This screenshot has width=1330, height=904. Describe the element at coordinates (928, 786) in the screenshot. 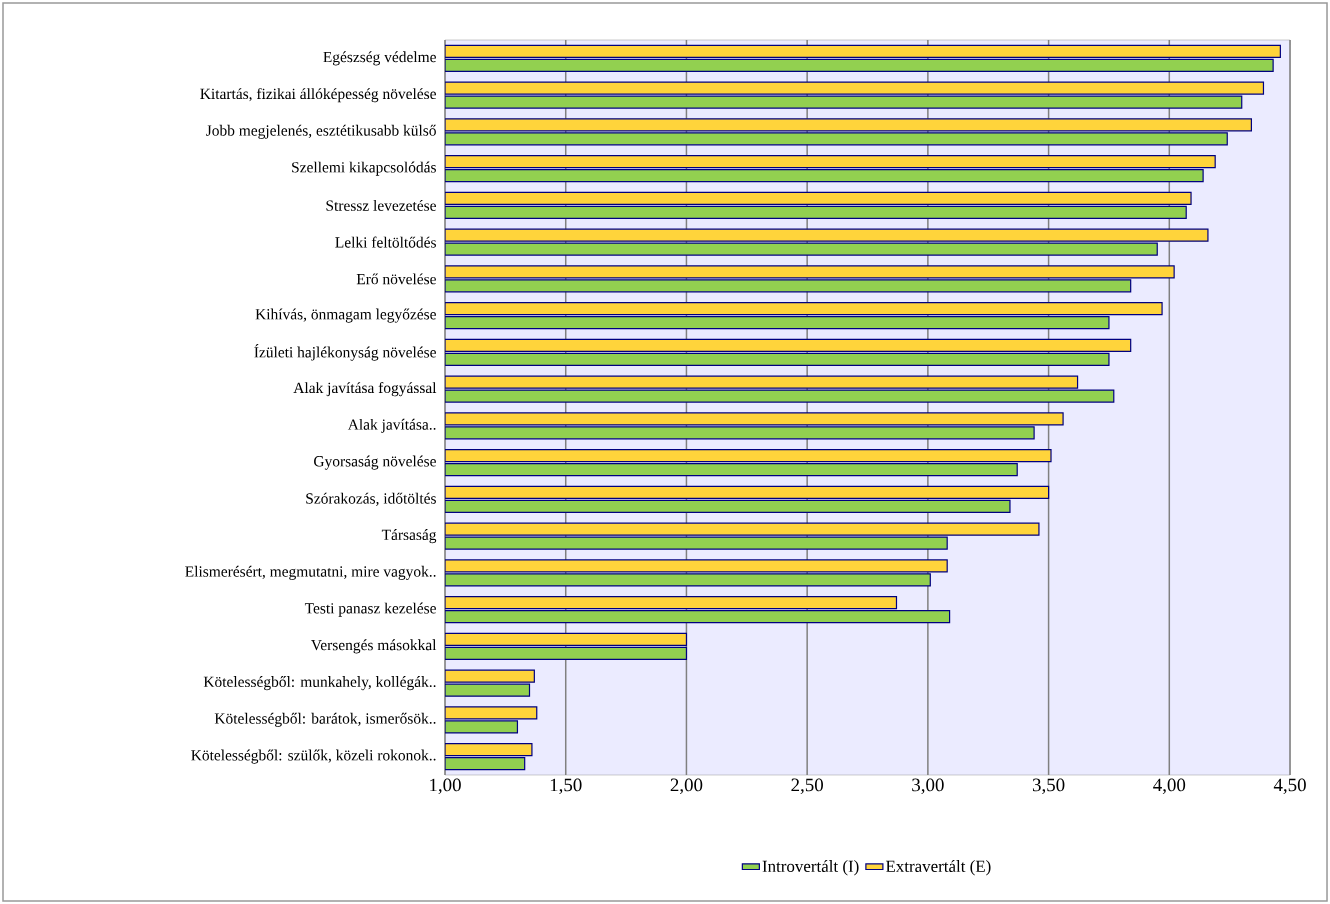

I see `x-tick-label: 3,00` at that location.